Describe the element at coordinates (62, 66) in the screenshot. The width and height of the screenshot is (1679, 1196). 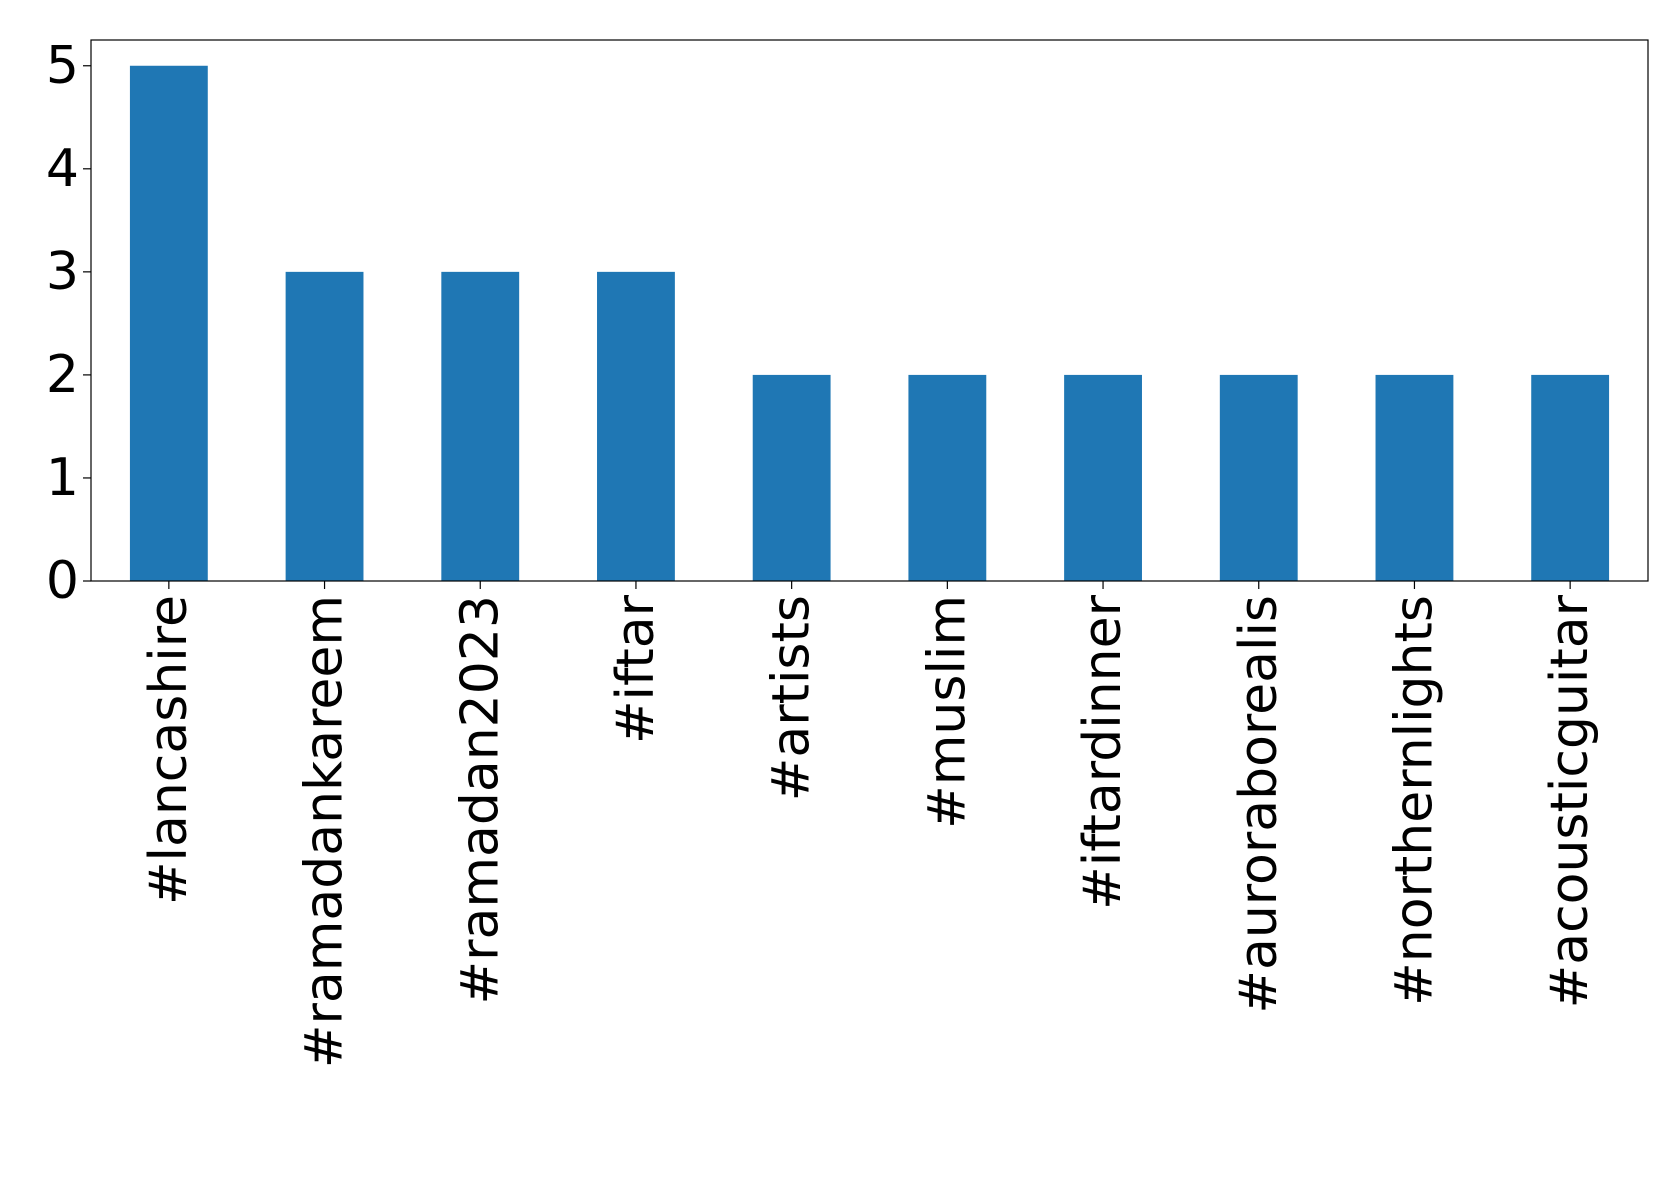
I see `y-tick-label: 5` at that location.